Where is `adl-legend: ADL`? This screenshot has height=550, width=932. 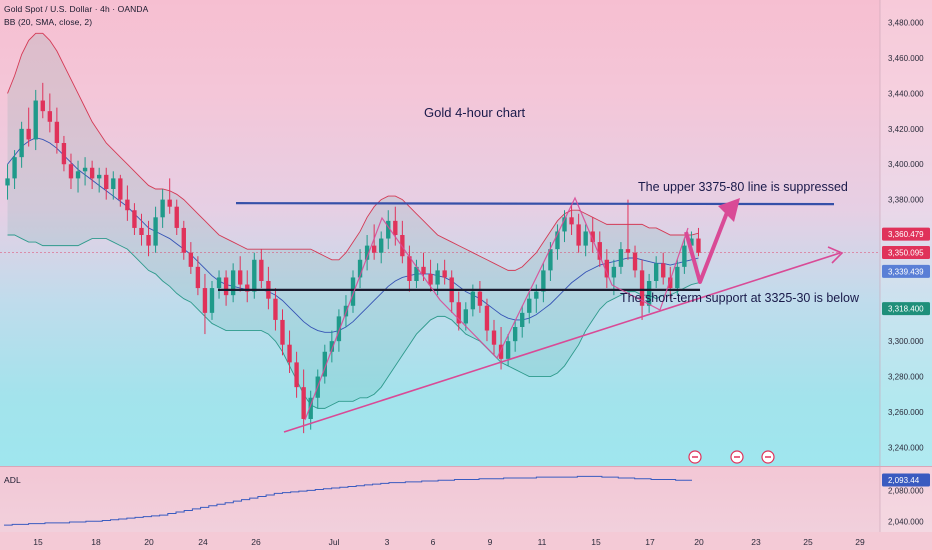
adl-legend: ADL is located at coordinates (12, 480).